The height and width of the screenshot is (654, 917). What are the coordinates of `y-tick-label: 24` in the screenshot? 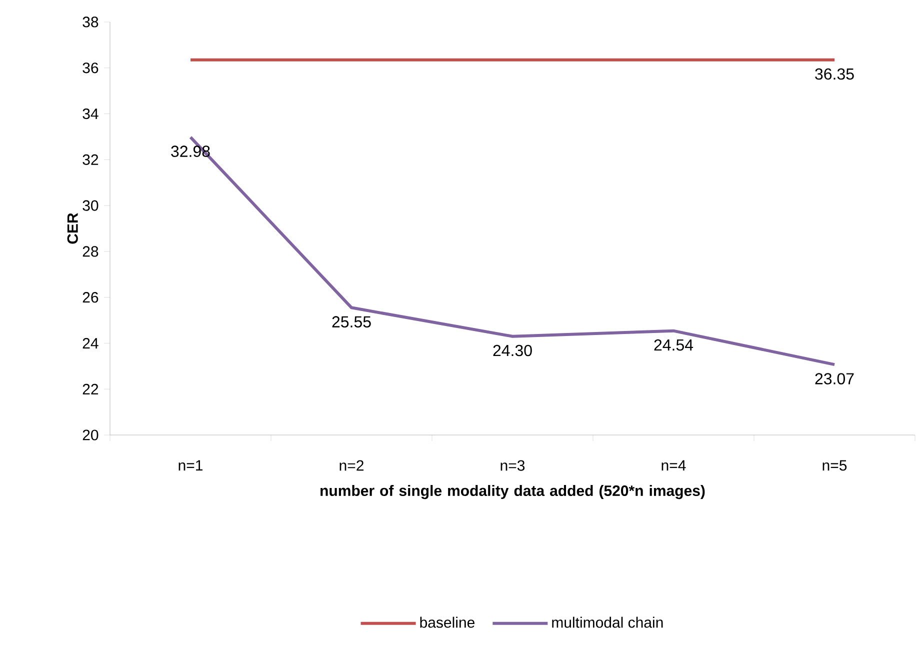 It's located at (90, 343).